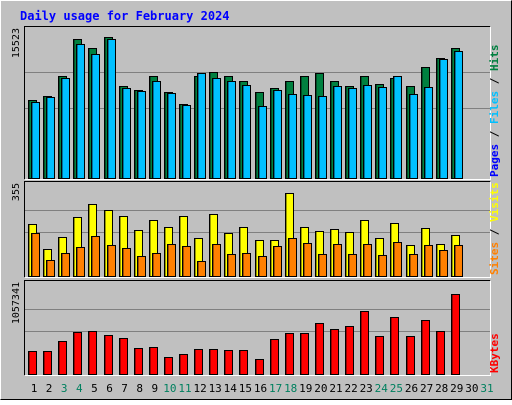  Describe the element at coordinates (494, 111) in the screenshot. I see `panel-legend: Pages / Files / Hits` at that location.